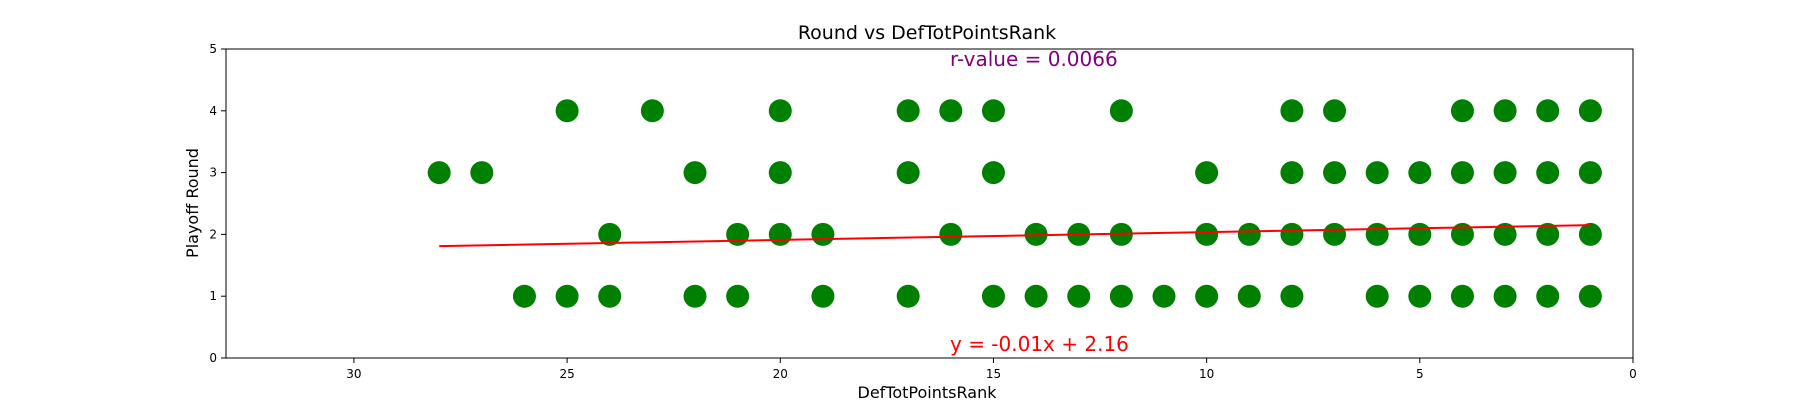 This screenshot has height=400, width=1800. I want to click on x-axis-label: DefTotPointsRank, so click(928, 391).